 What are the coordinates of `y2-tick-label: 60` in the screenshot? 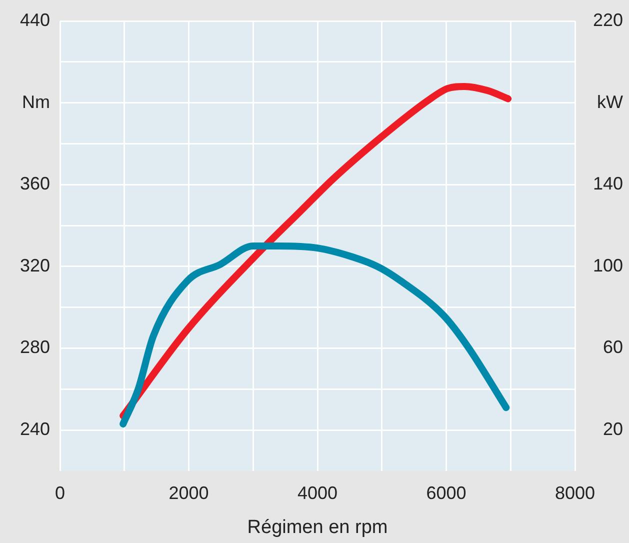 It's located at (612, 347).